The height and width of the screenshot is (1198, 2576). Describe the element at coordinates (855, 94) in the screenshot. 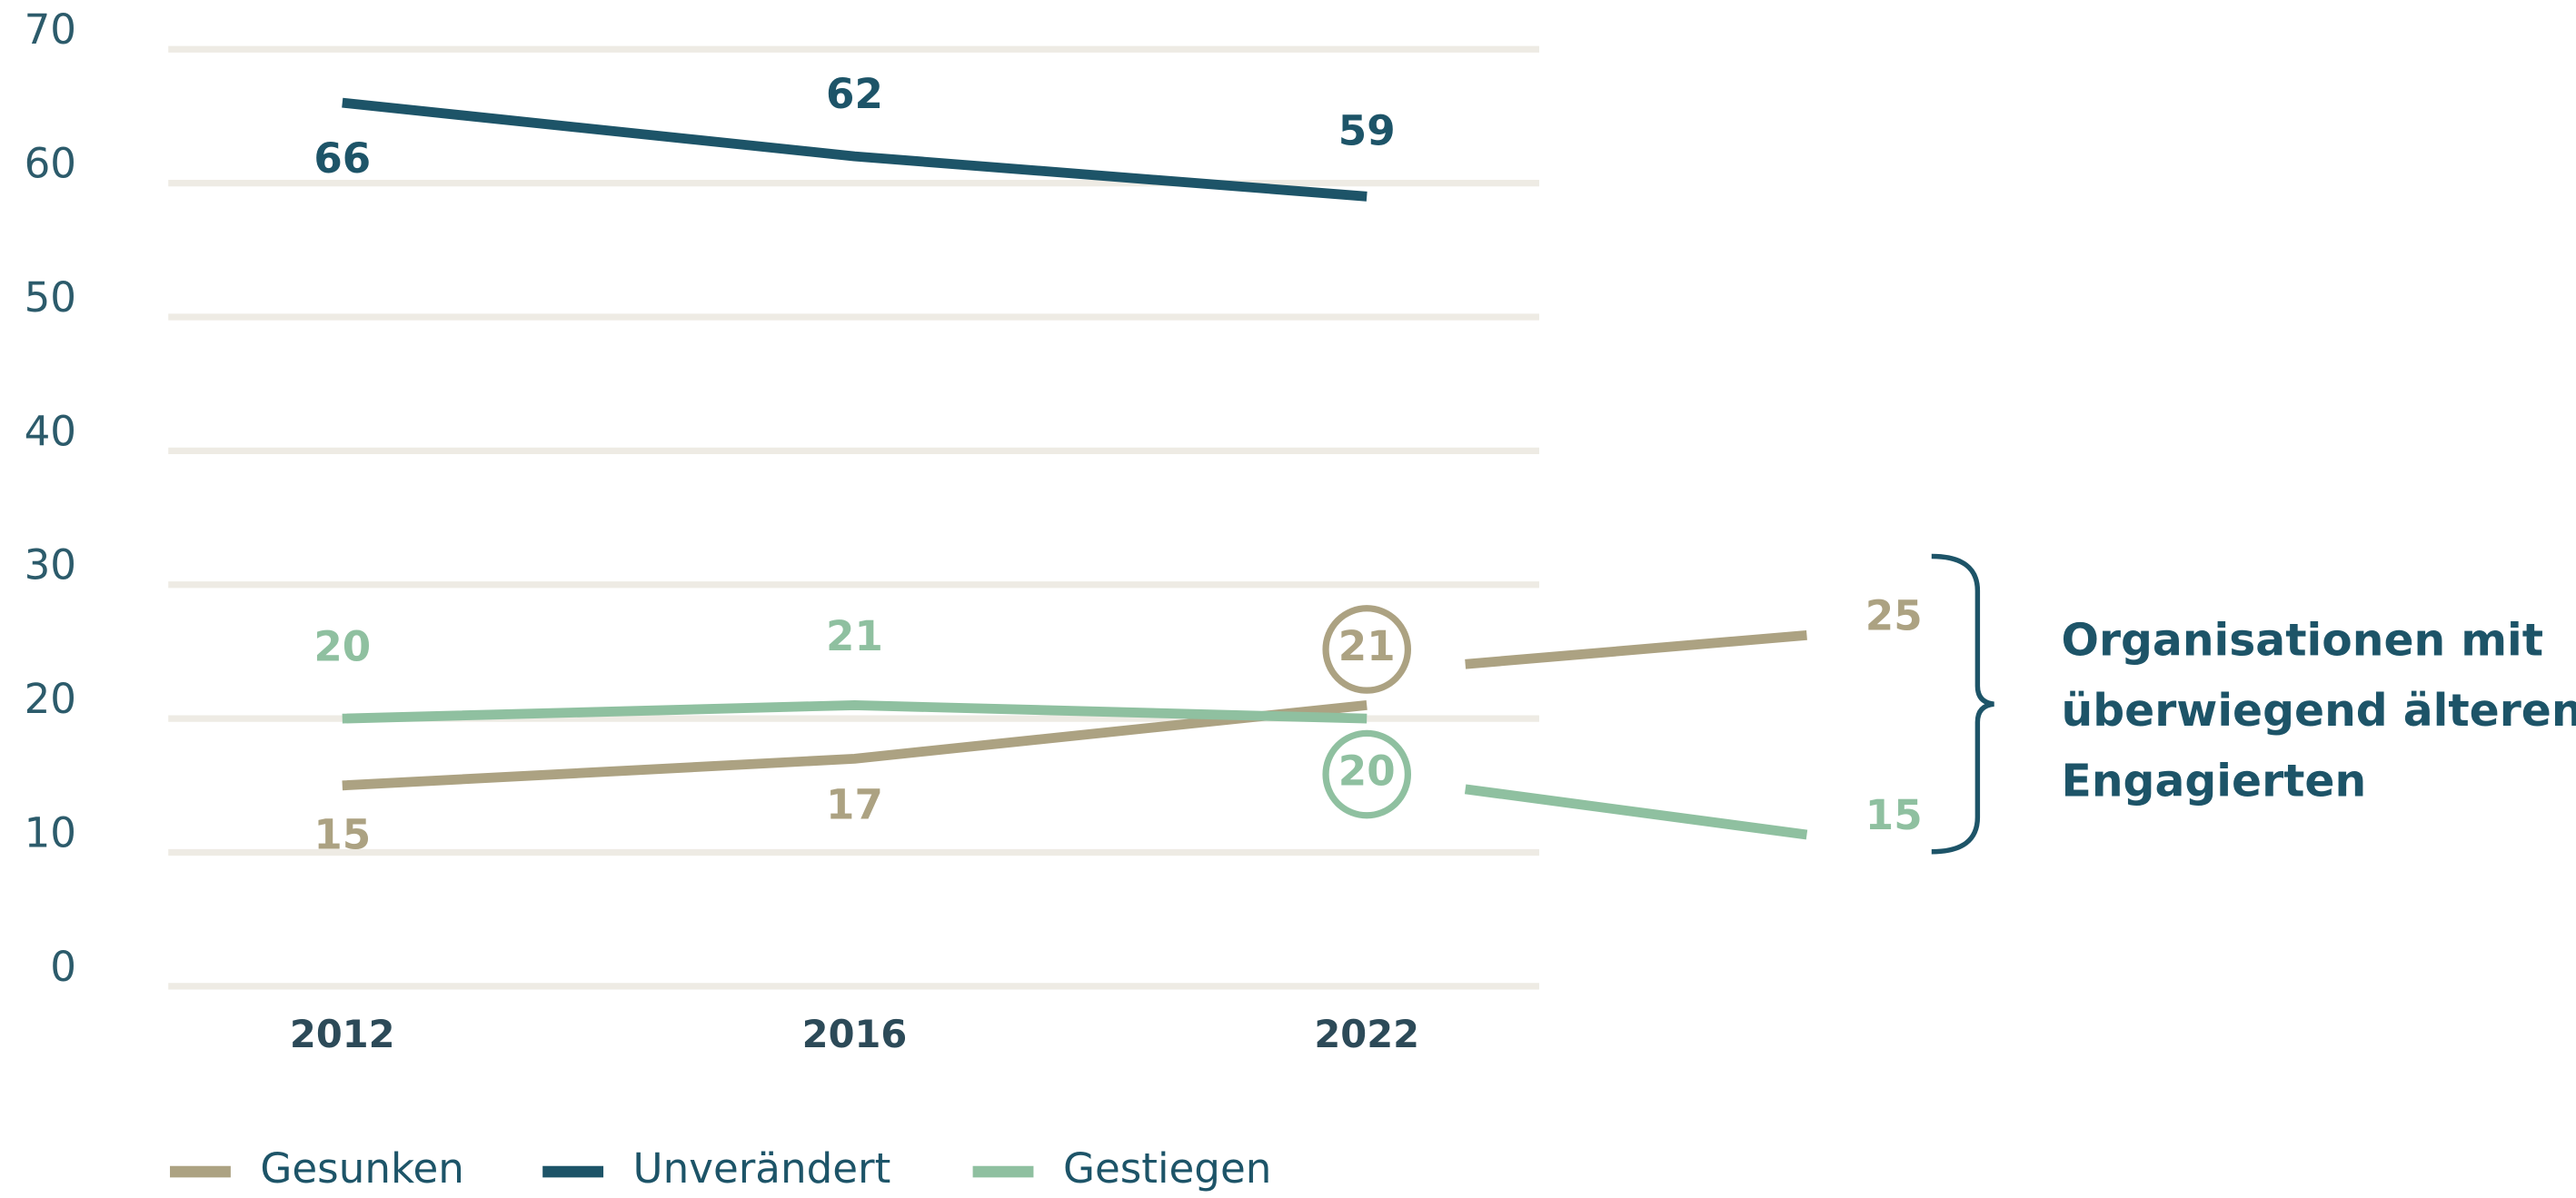

I see `data-label: 62` at that location.